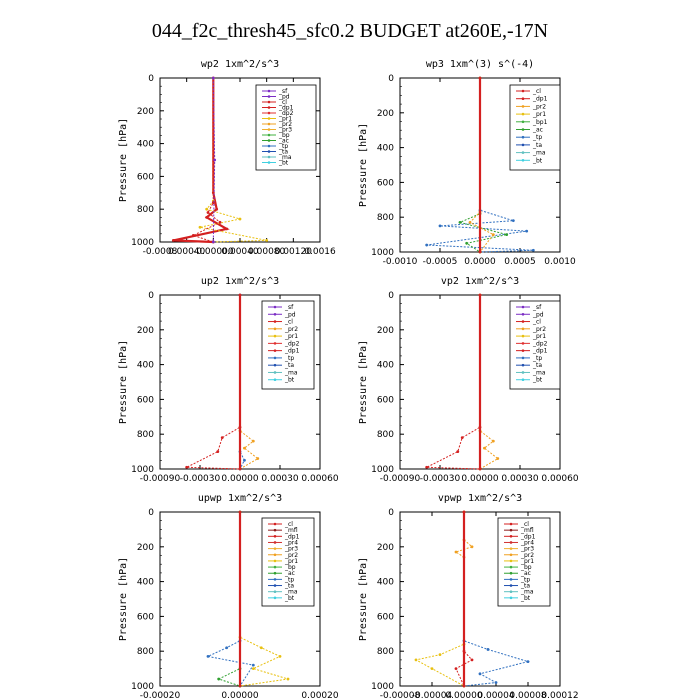 This screenshot has height=700, width=700. What do you see at coordinates (480, 64) in the screenshot?
I see `panel-title: wp3 1xm^(3) s^(-4)` at bounding box center [480, 64].